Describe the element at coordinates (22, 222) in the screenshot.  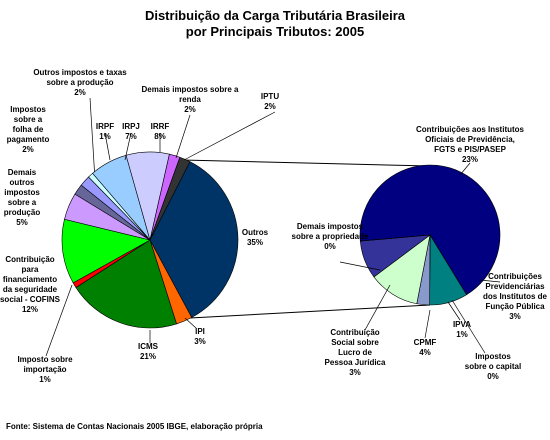
I see `slice-value: 5%` at that location.